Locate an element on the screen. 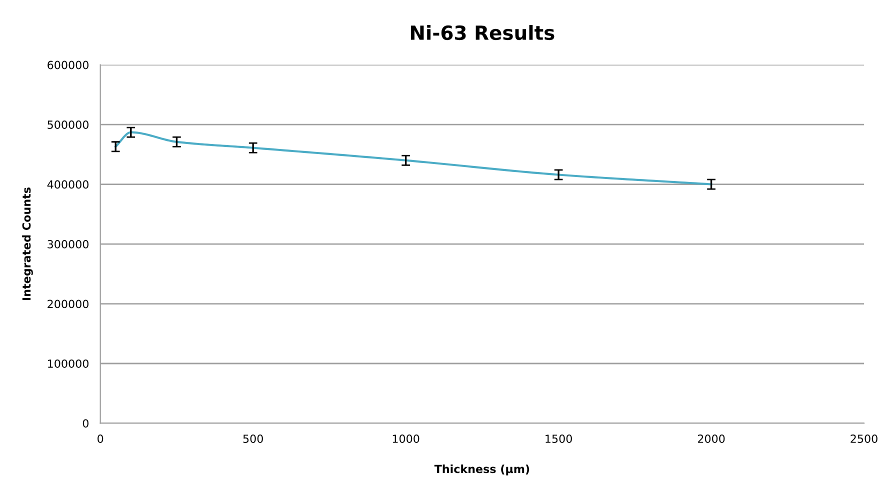 This screenshot has width=888, height=491. y-axis-title: Integrated Counts is located at coordinates (27, 244).